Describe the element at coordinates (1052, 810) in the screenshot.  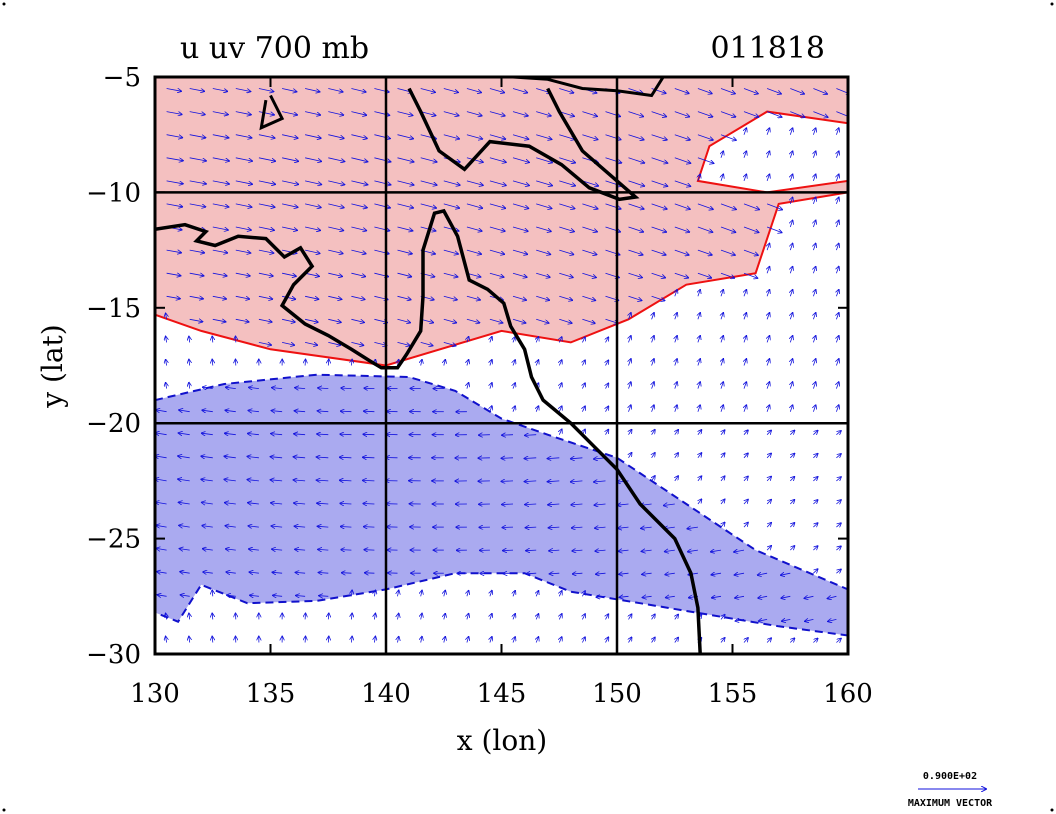
I see `corner-dot-br` at that location.